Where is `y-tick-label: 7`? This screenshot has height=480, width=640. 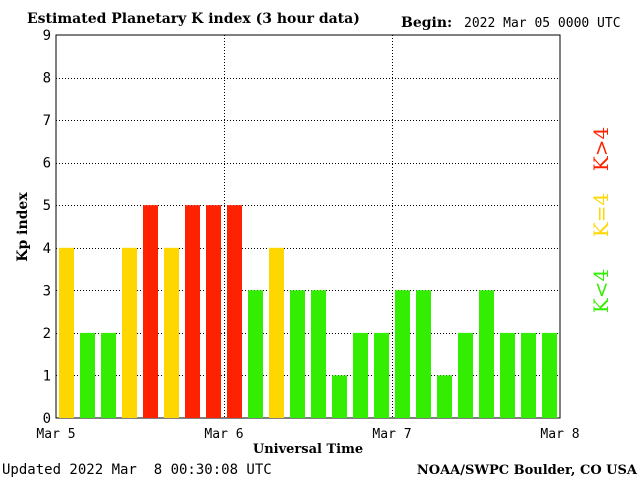
y-tick-label: 7 is located at coordinates (47, 121).